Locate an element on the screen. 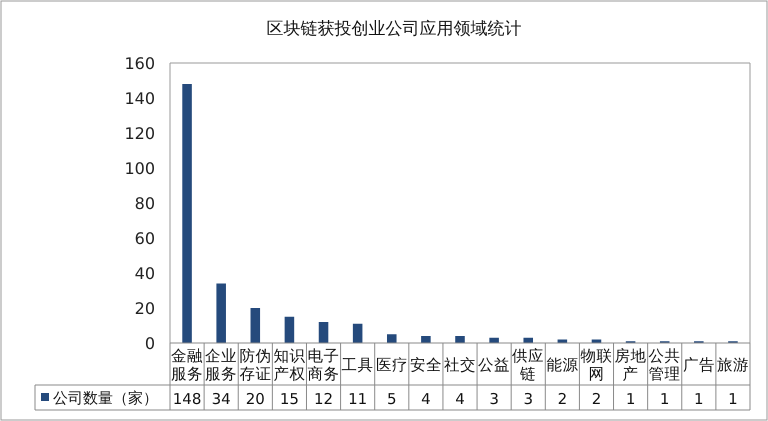 Image resolution: width=768 pixels, height=421 pixels. y-tick-label: 100 is located at coordinates (139, 168).